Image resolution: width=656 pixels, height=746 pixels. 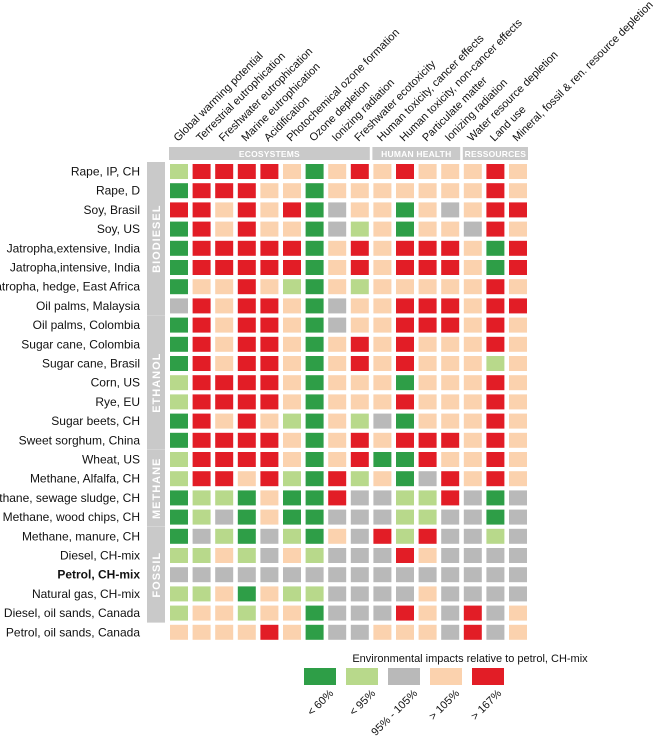 What do you see at coordinates (404, 676) in the screenshot?
I see `legend-swatch` at bounding box center [404, 676].